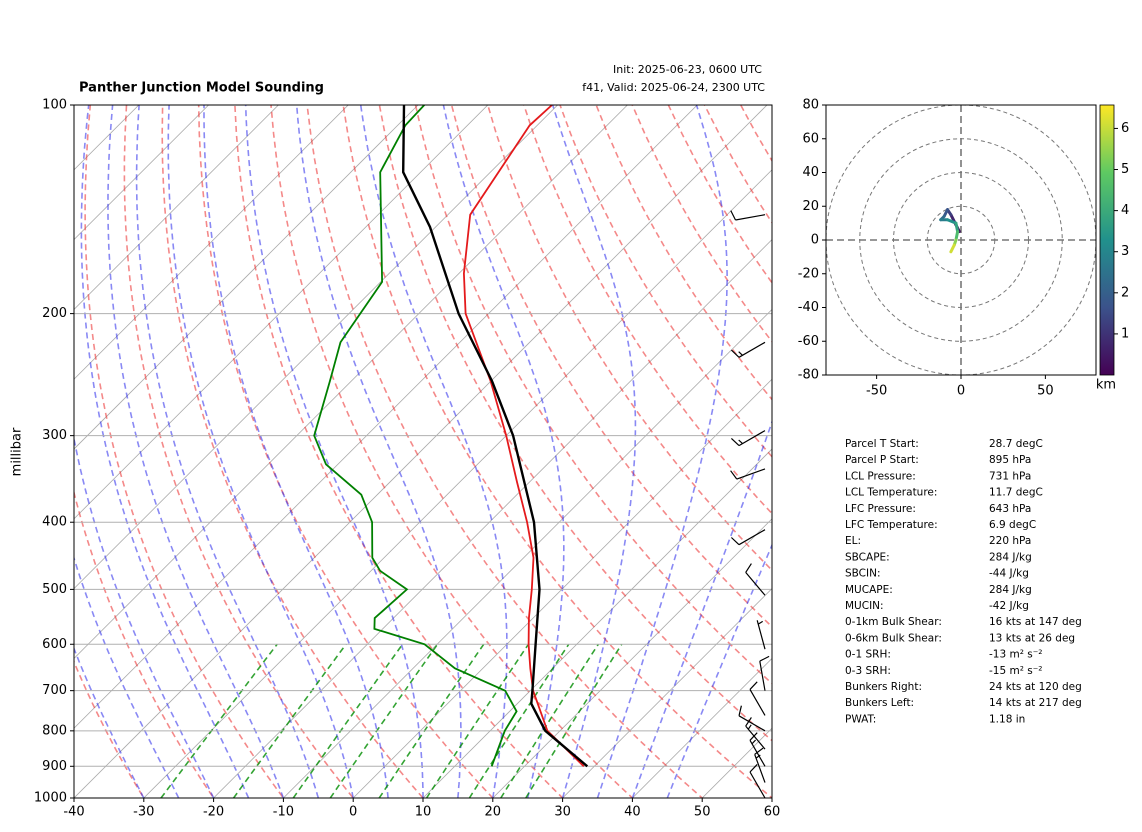 The height and width of the screenshot is (832, 1142). I want to click on x-tick-label: -40, so click(73, 812).